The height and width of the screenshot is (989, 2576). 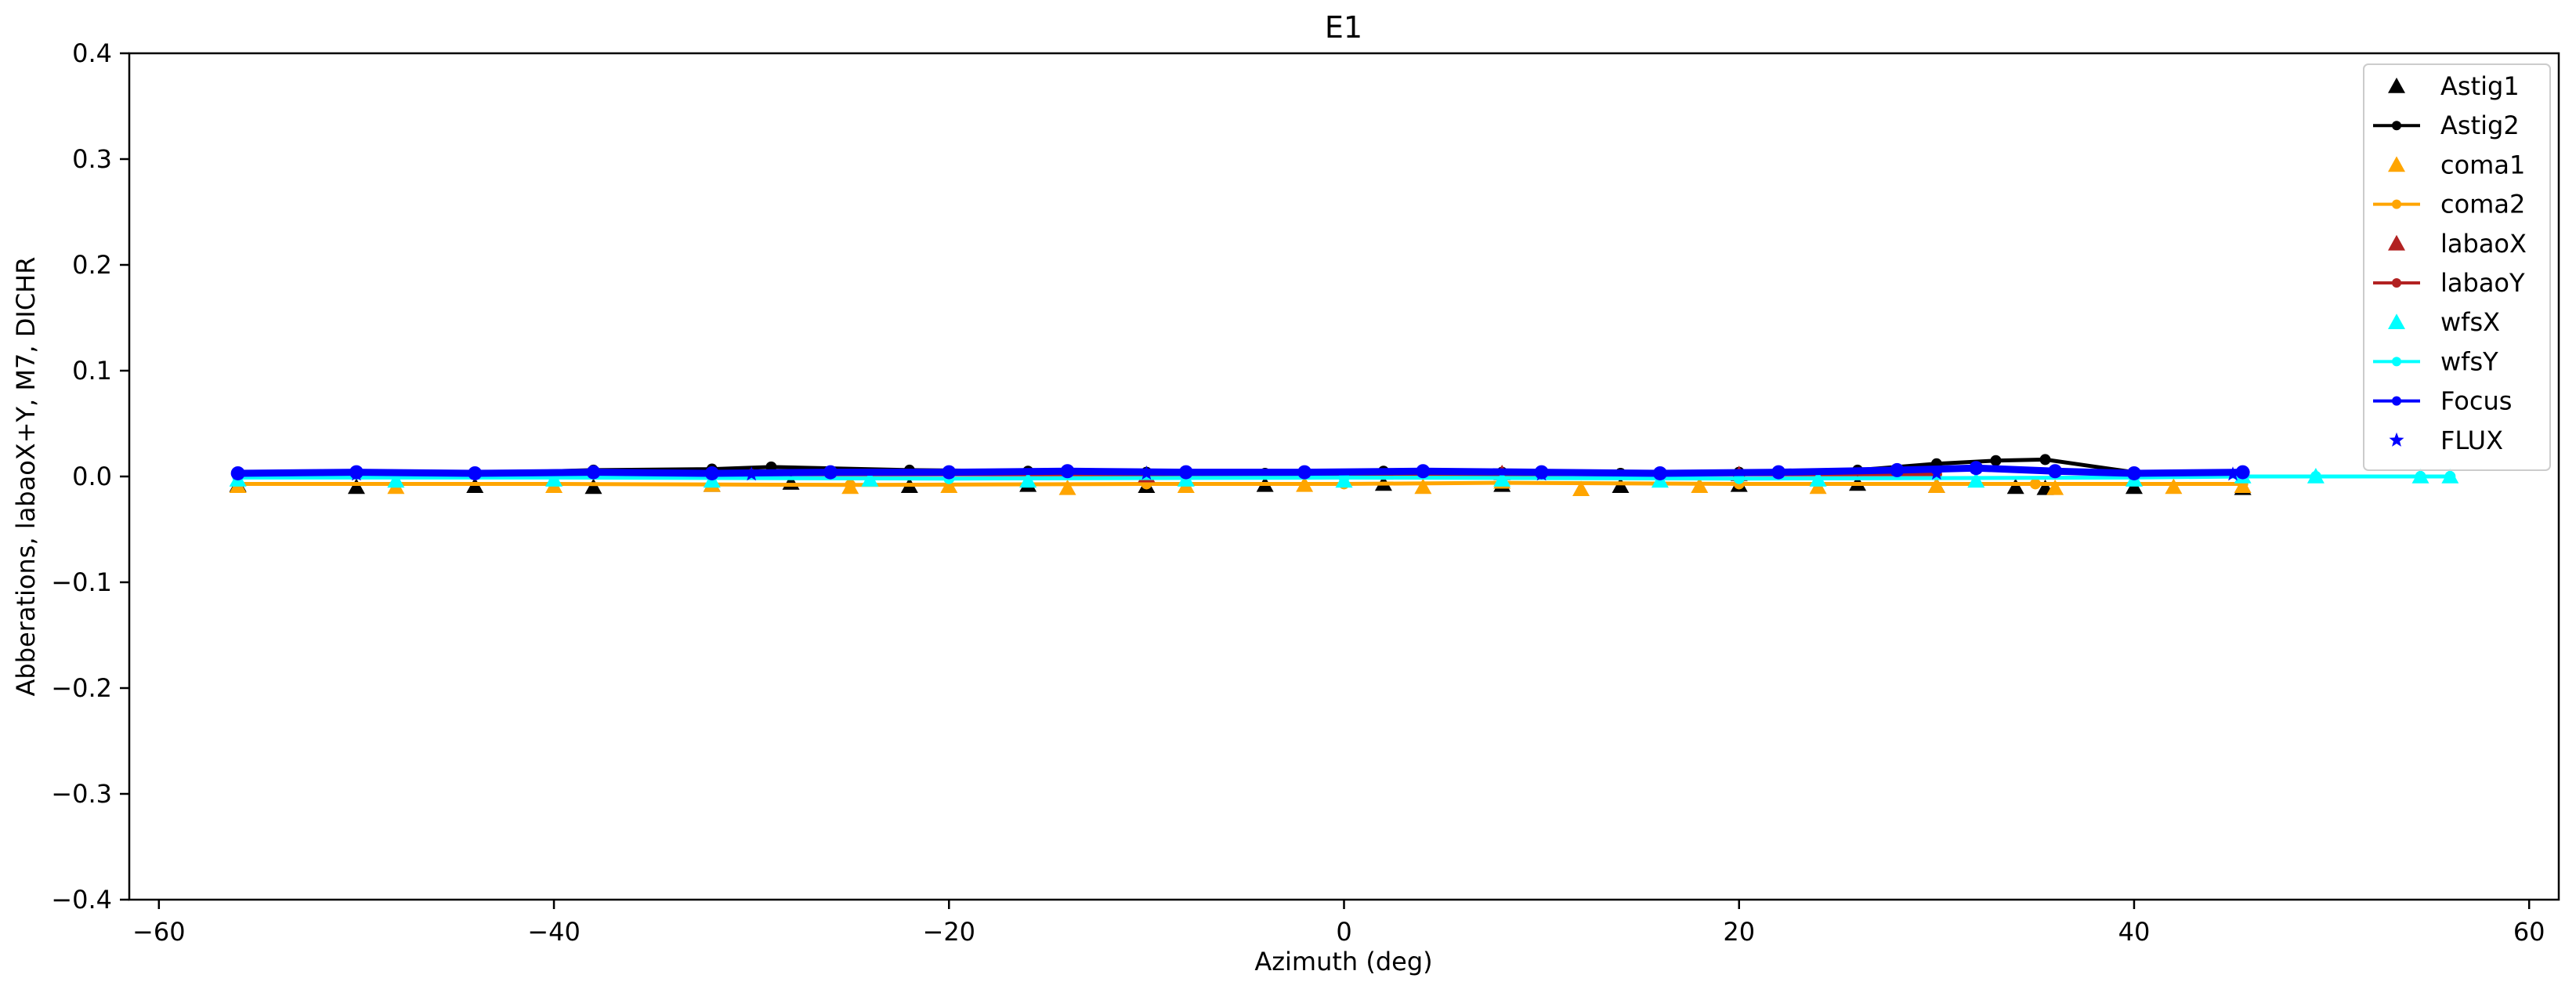 I want to click on legend-label: Astig1, so click(x=2480, y=86).